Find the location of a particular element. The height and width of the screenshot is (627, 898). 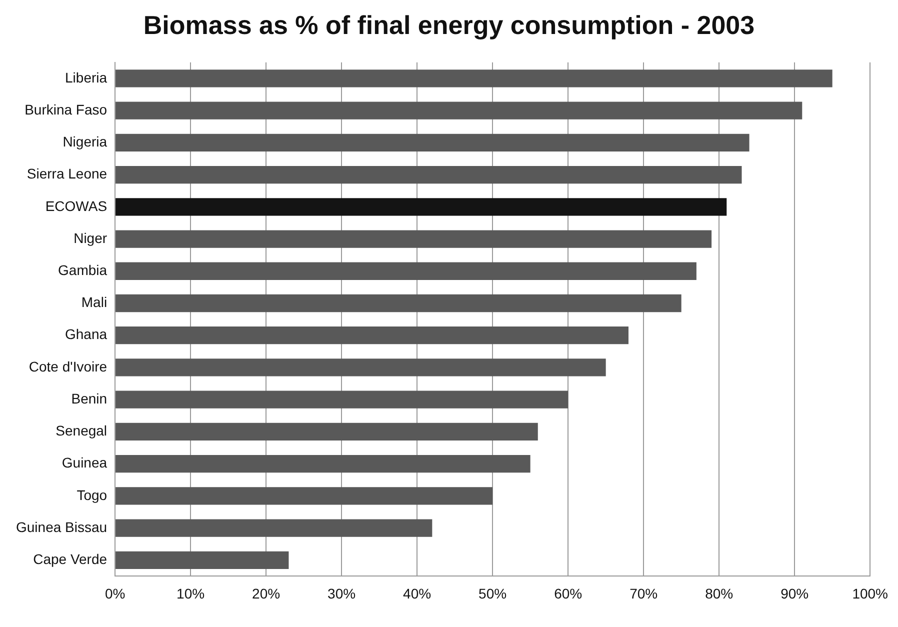

x-tick-label: 50% is located at coordinates (492, 593).